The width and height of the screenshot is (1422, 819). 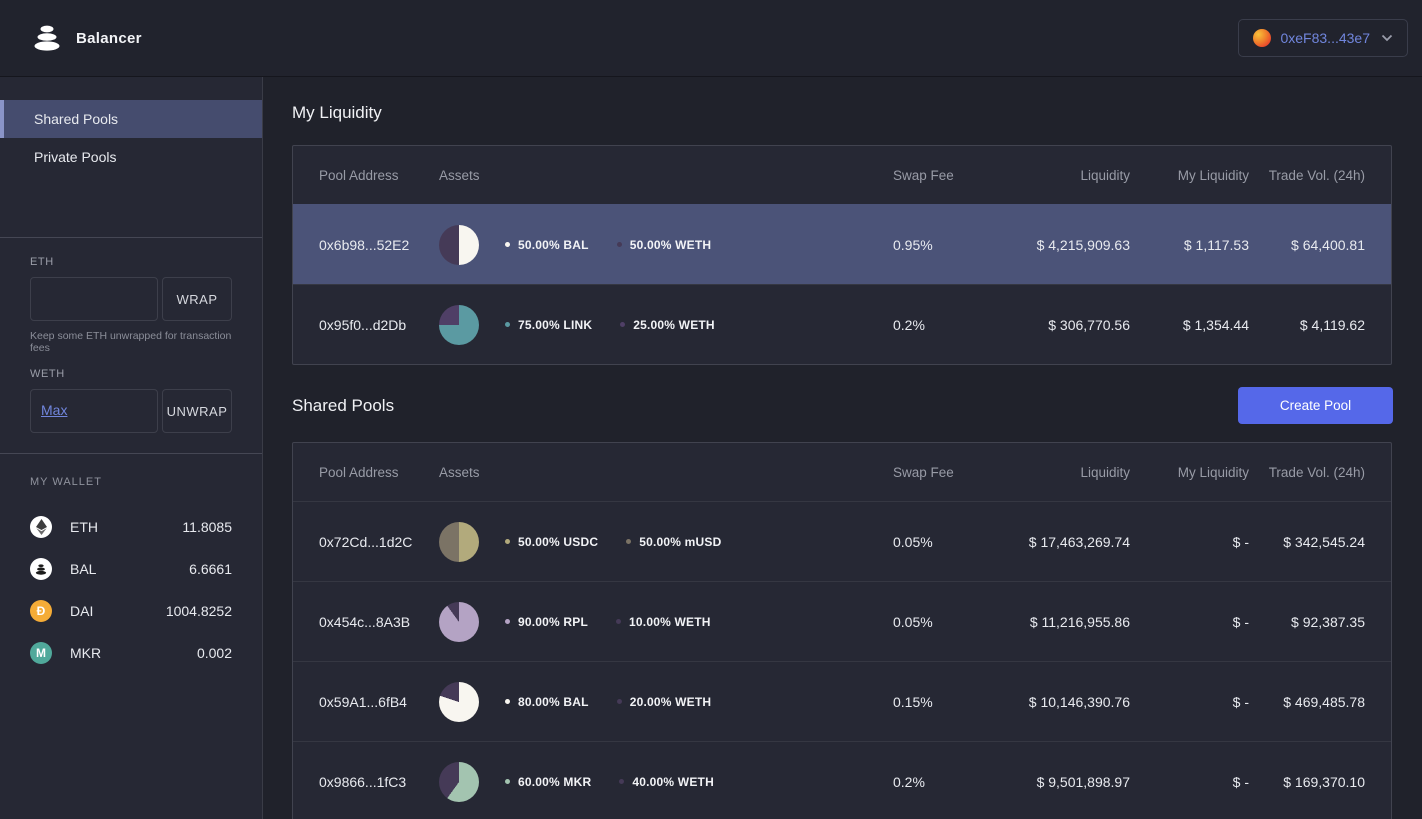 I want to click on liquidity-value: $ 306,770.56, so click(x=1089, y=324).